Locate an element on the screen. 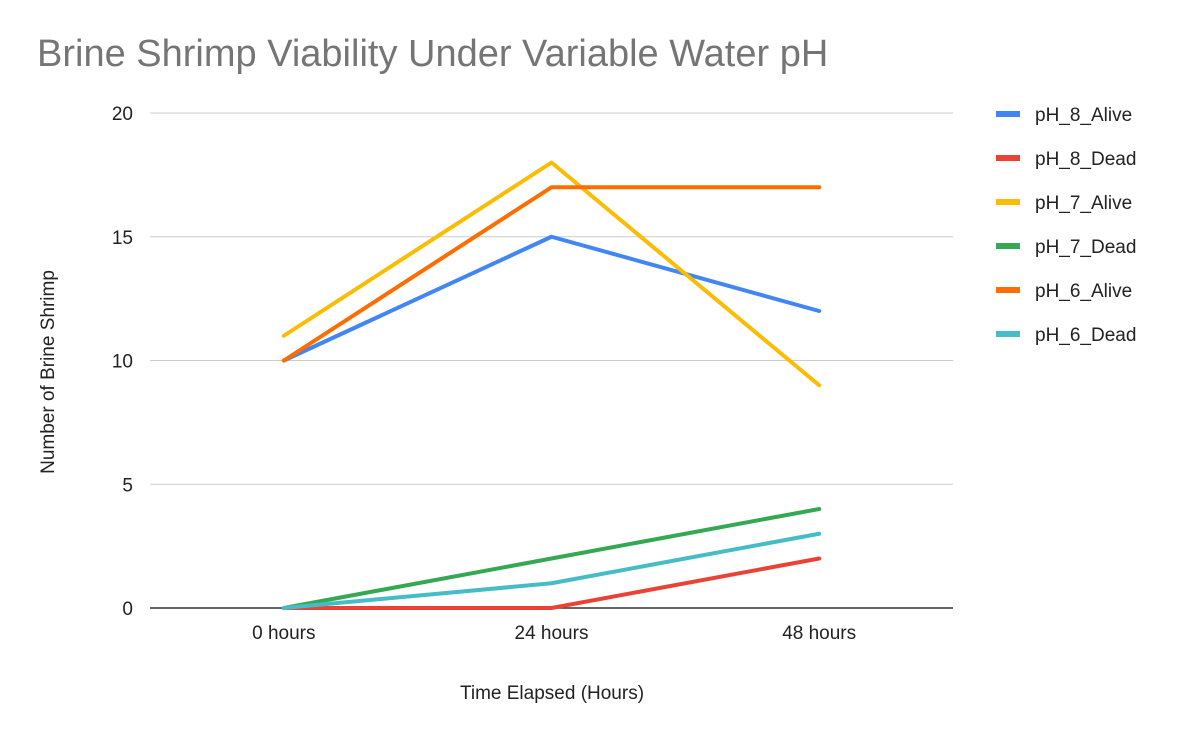 The height and width of the screenshot is (742, 1200). y-axis-title: Number of Brine Shrimp is located at coordinates (48, 372).